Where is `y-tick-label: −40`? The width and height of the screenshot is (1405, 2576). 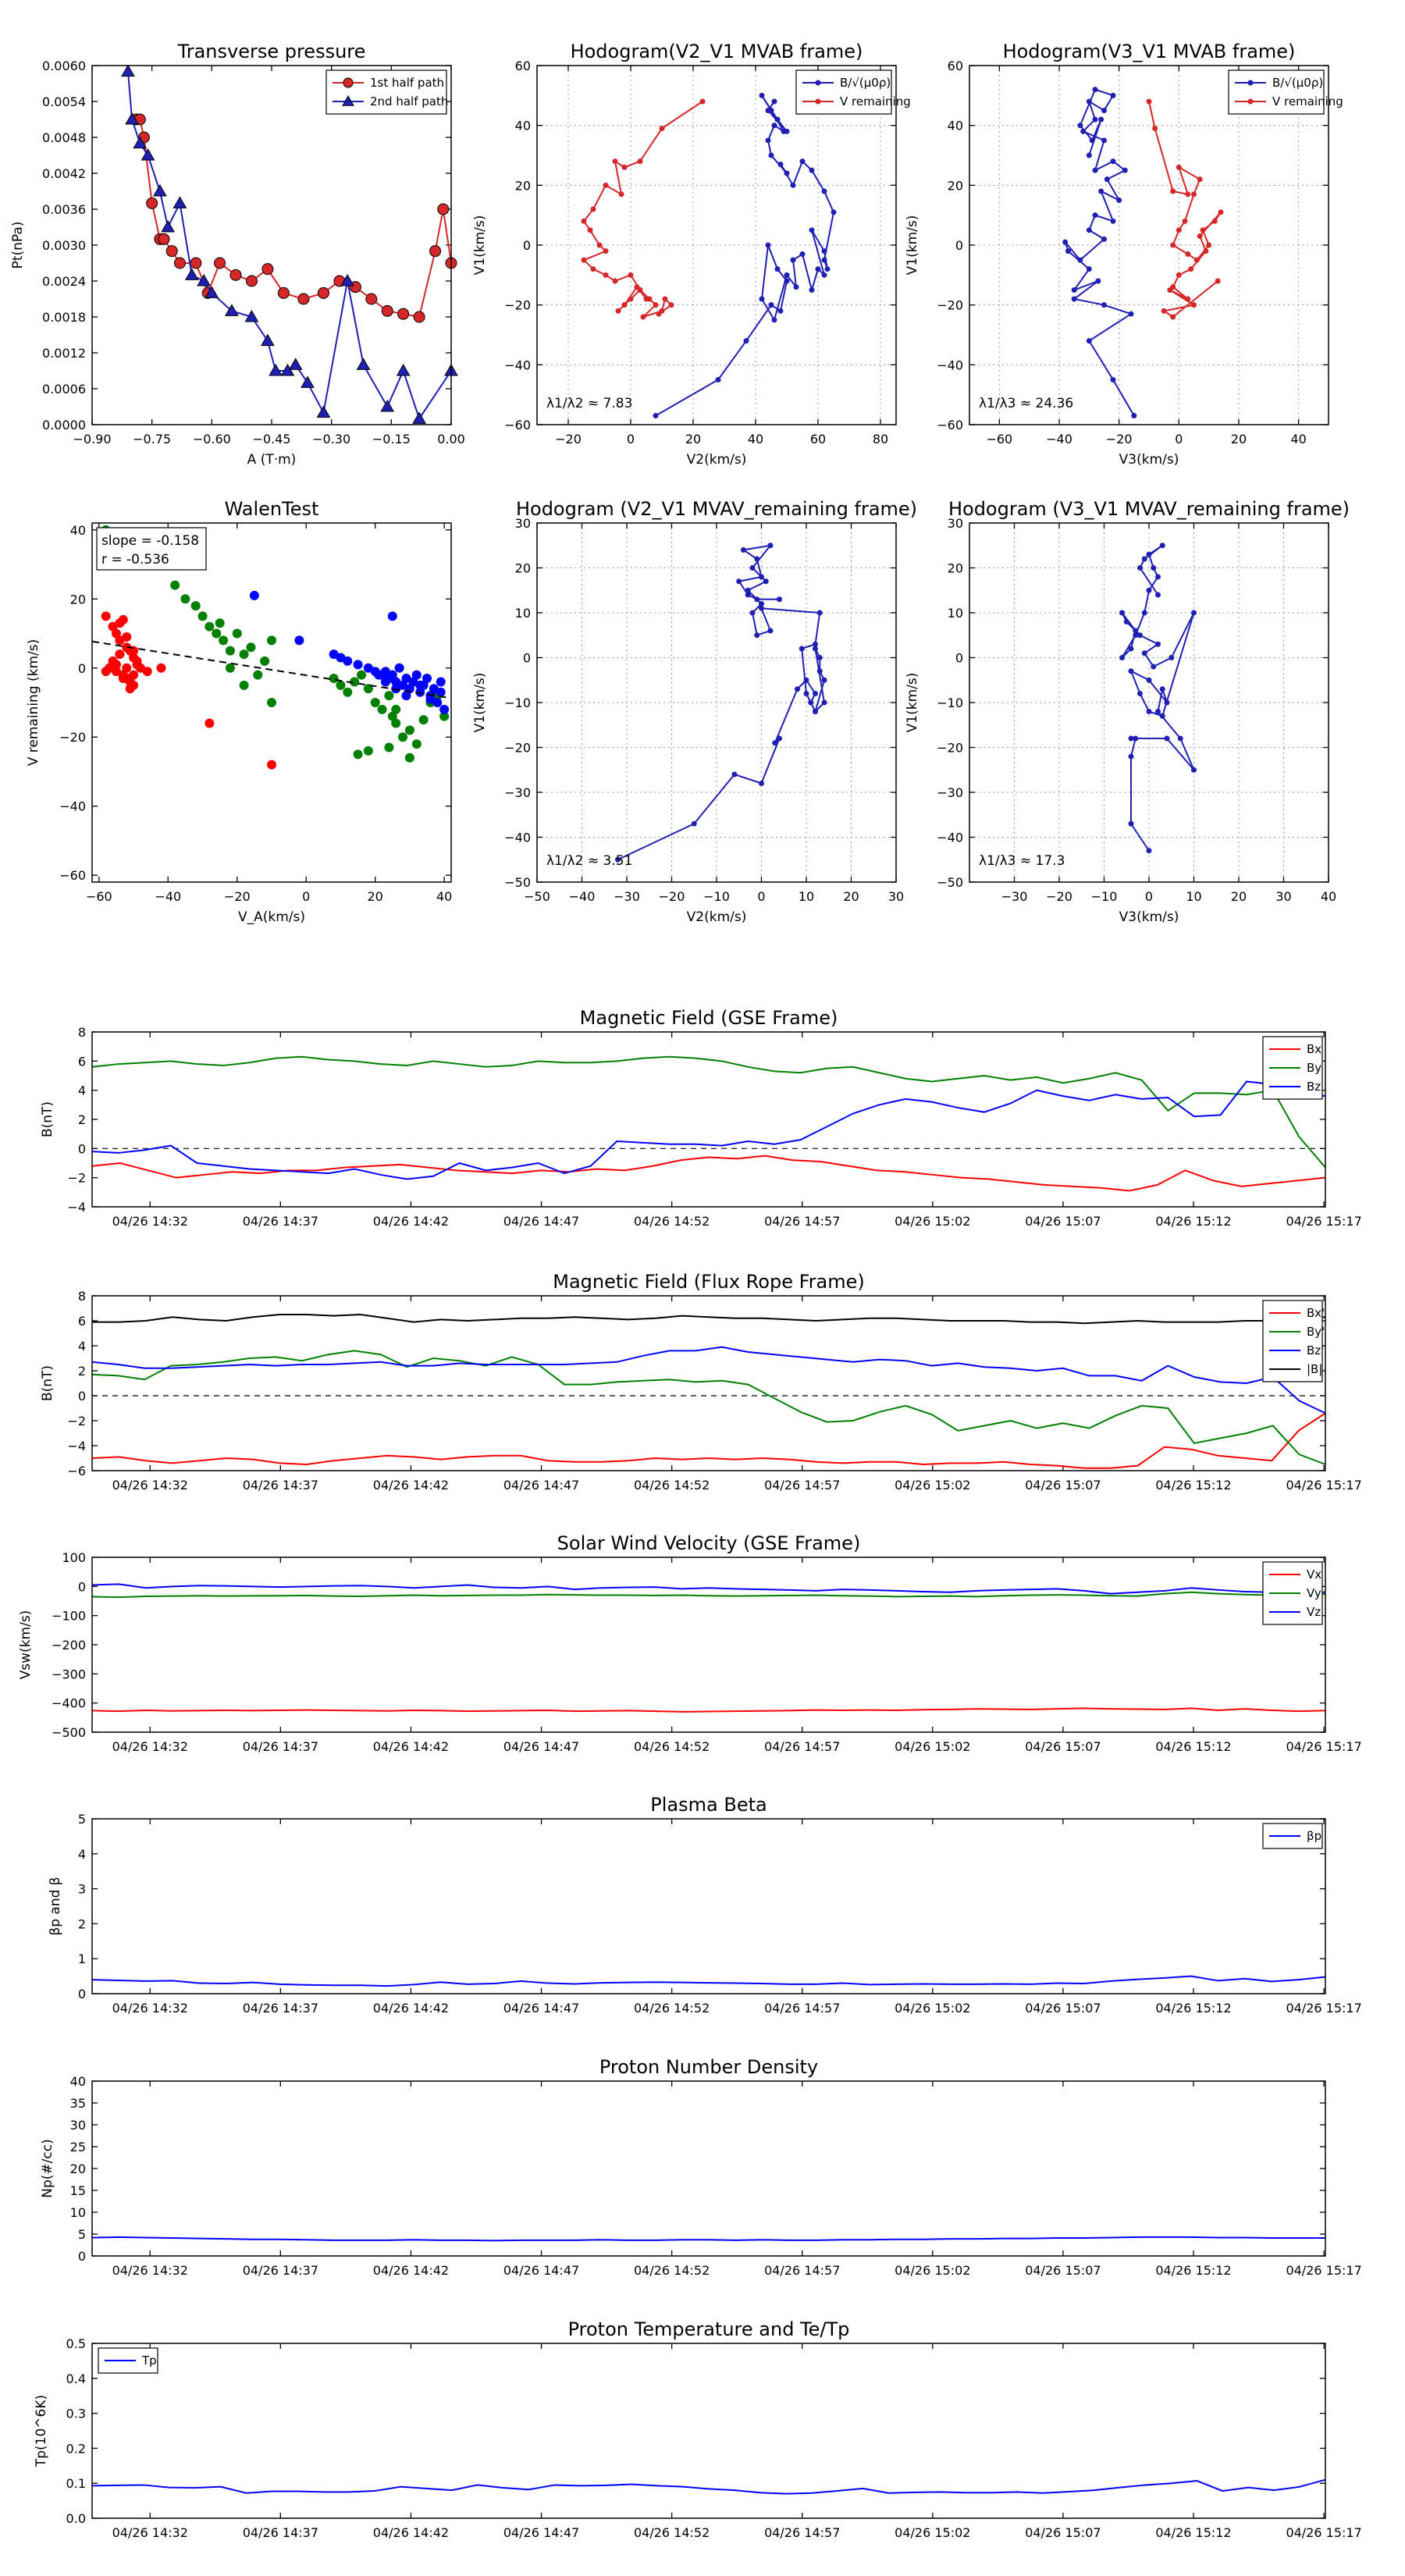
y-tick-label: −40 is located at coordinates (950, 838).